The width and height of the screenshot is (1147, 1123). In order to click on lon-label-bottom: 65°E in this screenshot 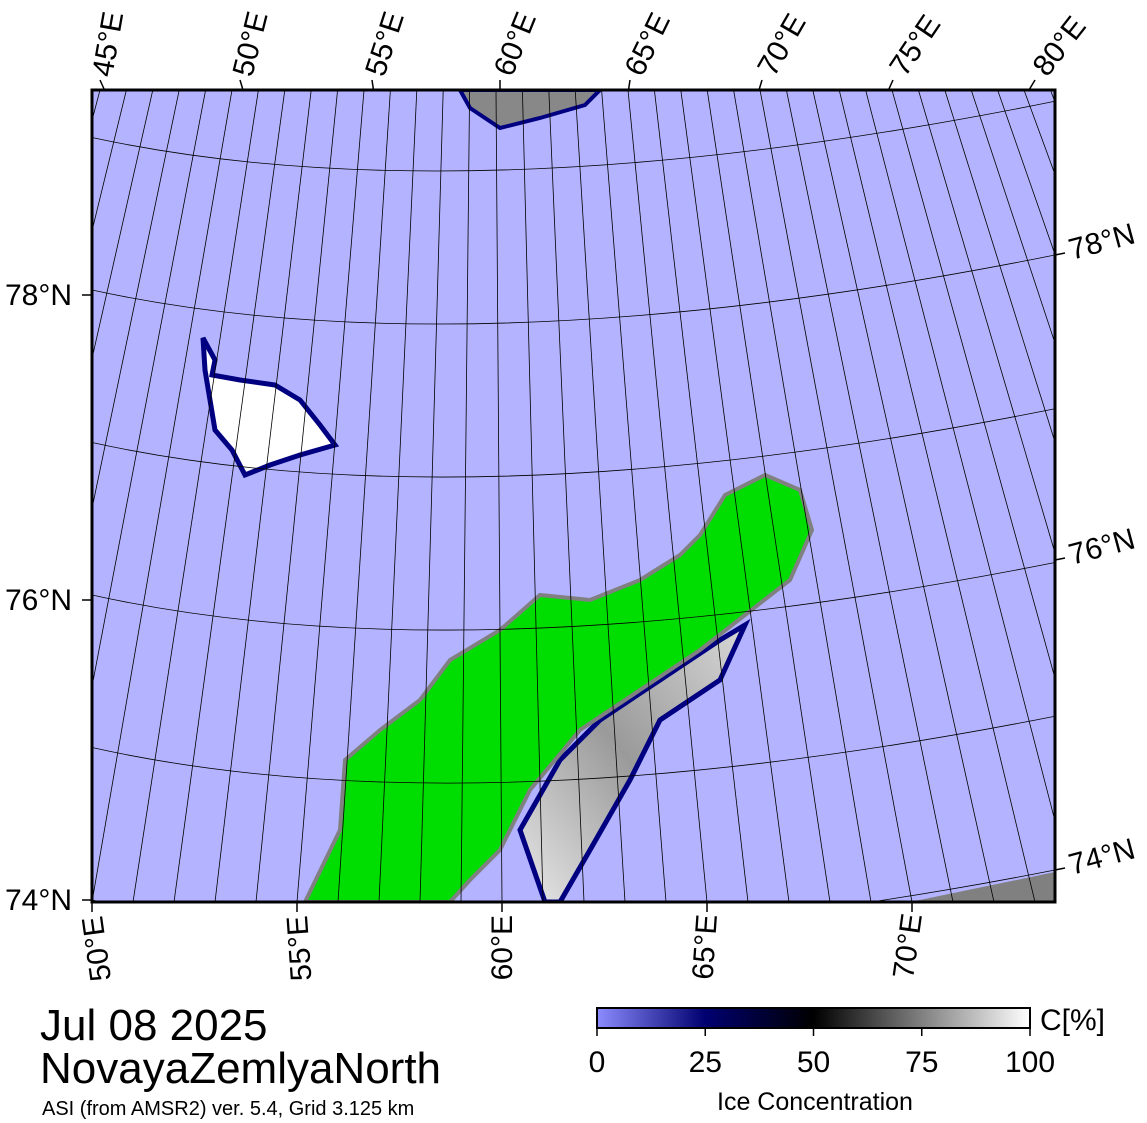, I will do `click(705, 947)`.